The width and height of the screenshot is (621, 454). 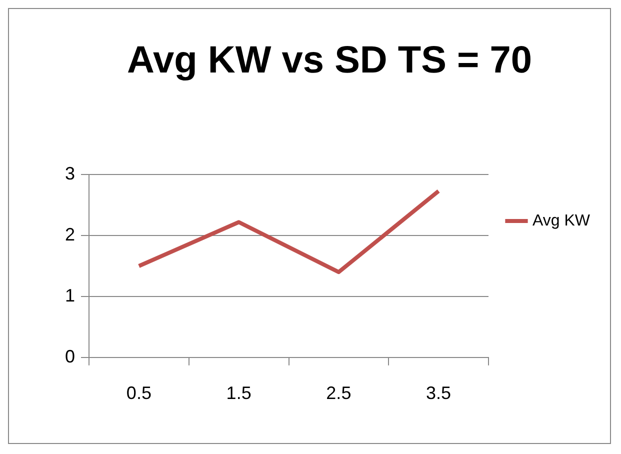 I want to click on x-tick-label: 0.5, so click(x=139, y=393).